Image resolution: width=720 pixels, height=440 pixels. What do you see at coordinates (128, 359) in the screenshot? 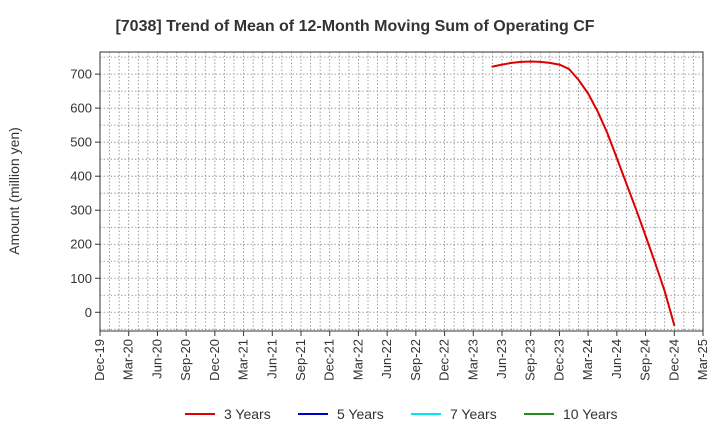
I see `x-tick-label: Mar-20` at bounding box center [128, 359].